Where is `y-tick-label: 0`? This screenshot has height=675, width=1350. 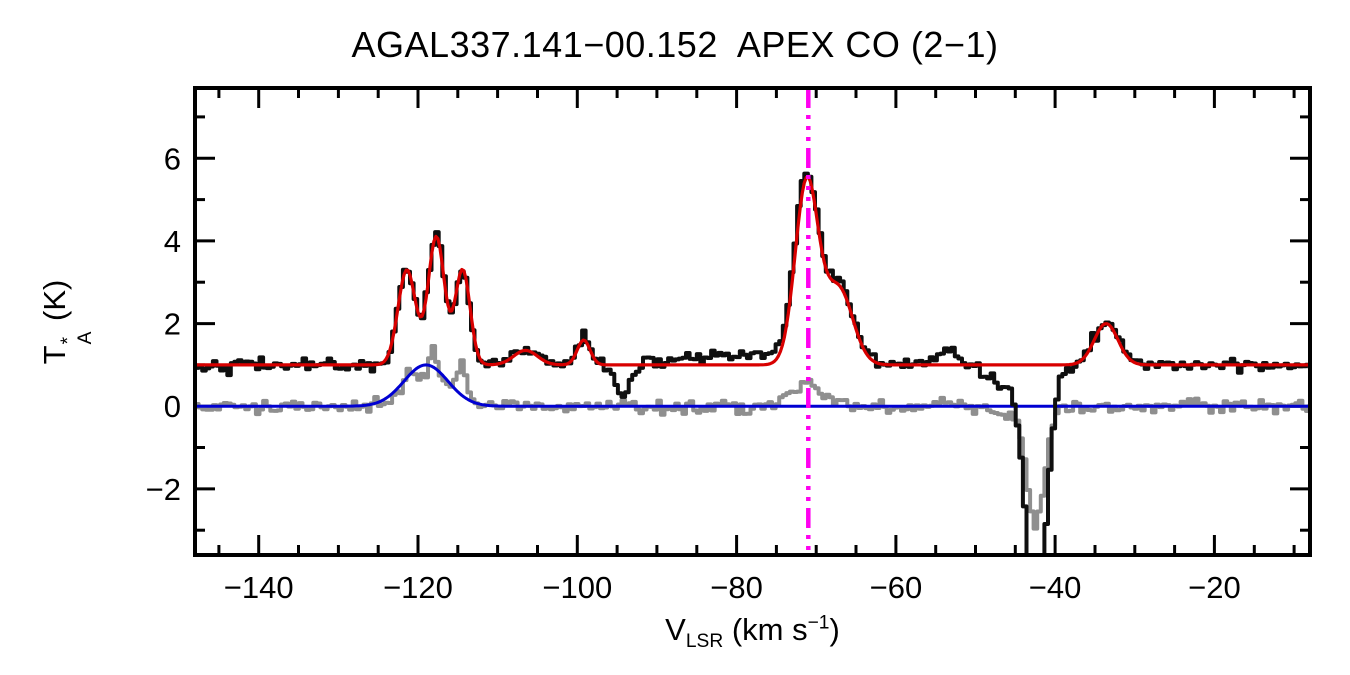
y-tick-label: 0 is located at coordinates (172, 406).